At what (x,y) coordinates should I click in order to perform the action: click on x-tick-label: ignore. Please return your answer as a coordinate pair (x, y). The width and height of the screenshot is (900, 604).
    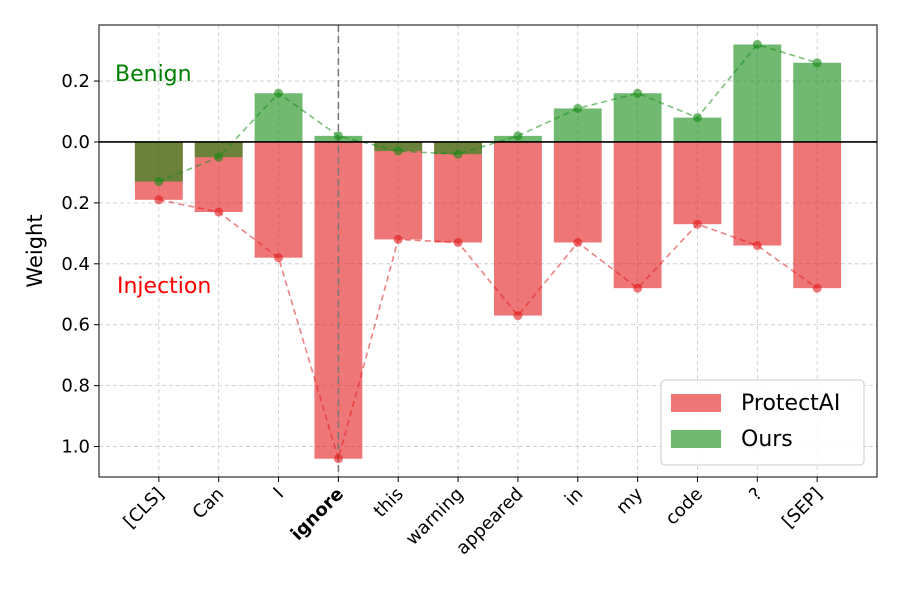
    Looking at the image, I should click on (317, 514).